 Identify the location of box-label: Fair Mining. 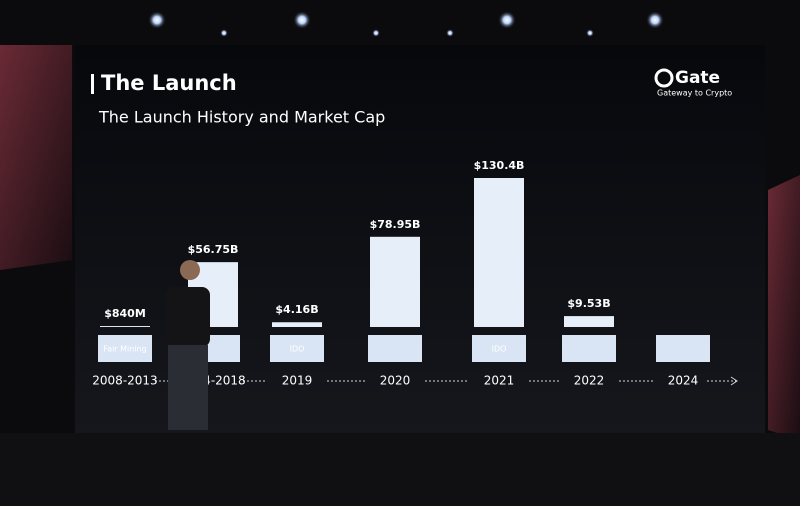
(124, 349).